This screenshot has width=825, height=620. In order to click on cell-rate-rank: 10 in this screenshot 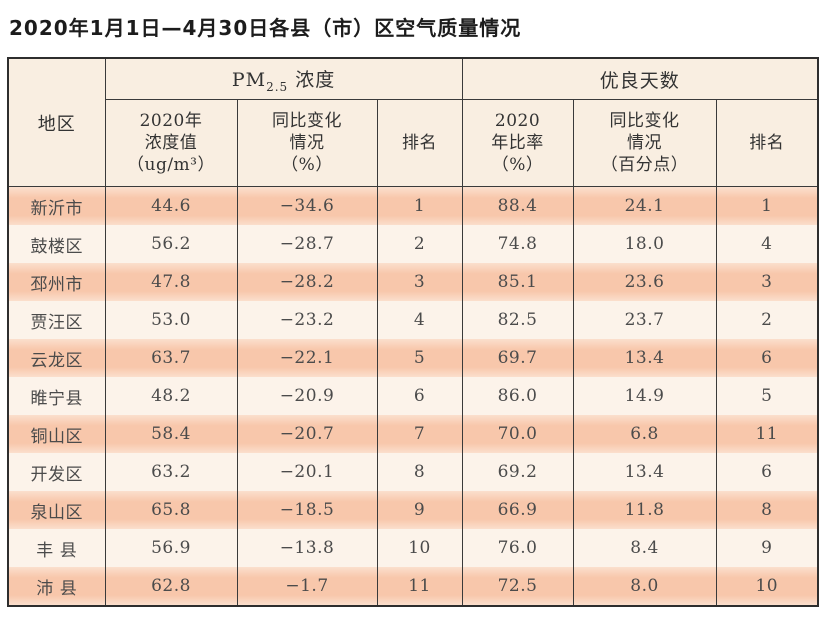, I will do `click(767, 586)`.